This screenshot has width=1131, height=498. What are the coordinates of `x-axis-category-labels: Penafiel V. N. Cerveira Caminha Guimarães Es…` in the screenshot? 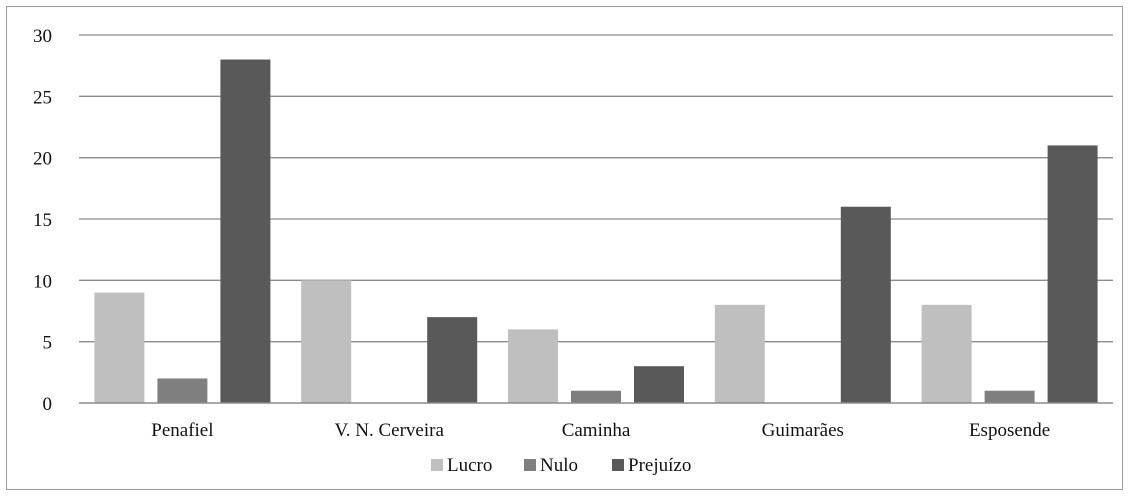 It's located at (600, 430).